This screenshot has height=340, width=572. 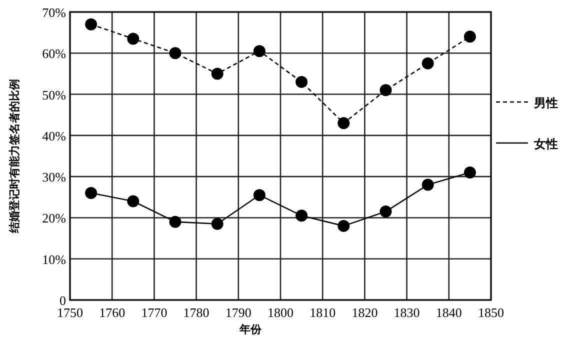 What do you see at coordinates (250, 329) in the screenshot?
I see `x-axis-title: 年份` at bounding box center [250, 329].